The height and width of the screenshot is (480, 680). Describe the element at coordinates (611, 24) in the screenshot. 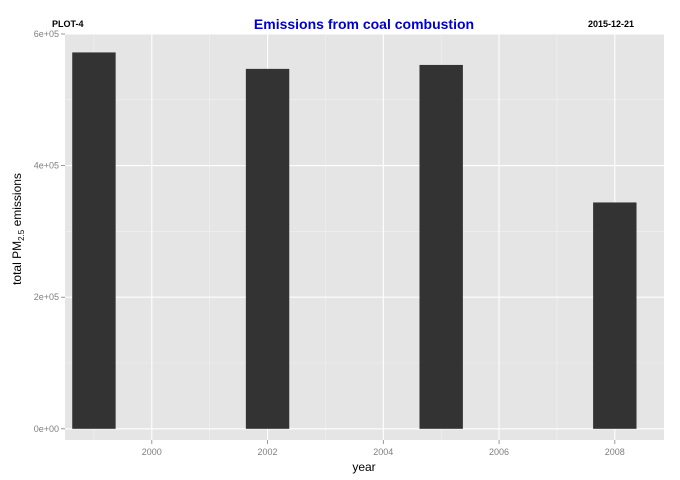

I see `date-label: 2015-12-21` at that location.